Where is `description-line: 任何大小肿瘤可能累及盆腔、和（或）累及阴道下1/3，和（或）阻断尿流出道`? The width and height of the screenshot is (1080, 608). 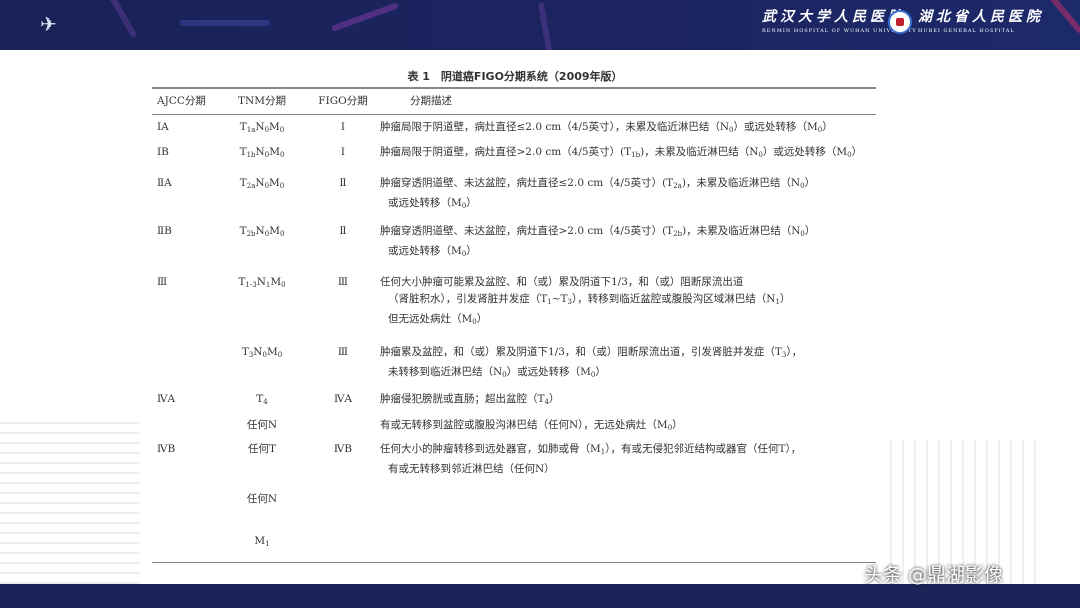
description-line: 任何大小肿瘤可能累及盆腔、和（或）累及阴道下1/3，和（或）阻断尿流出道 is located at coordinates (562, 282).